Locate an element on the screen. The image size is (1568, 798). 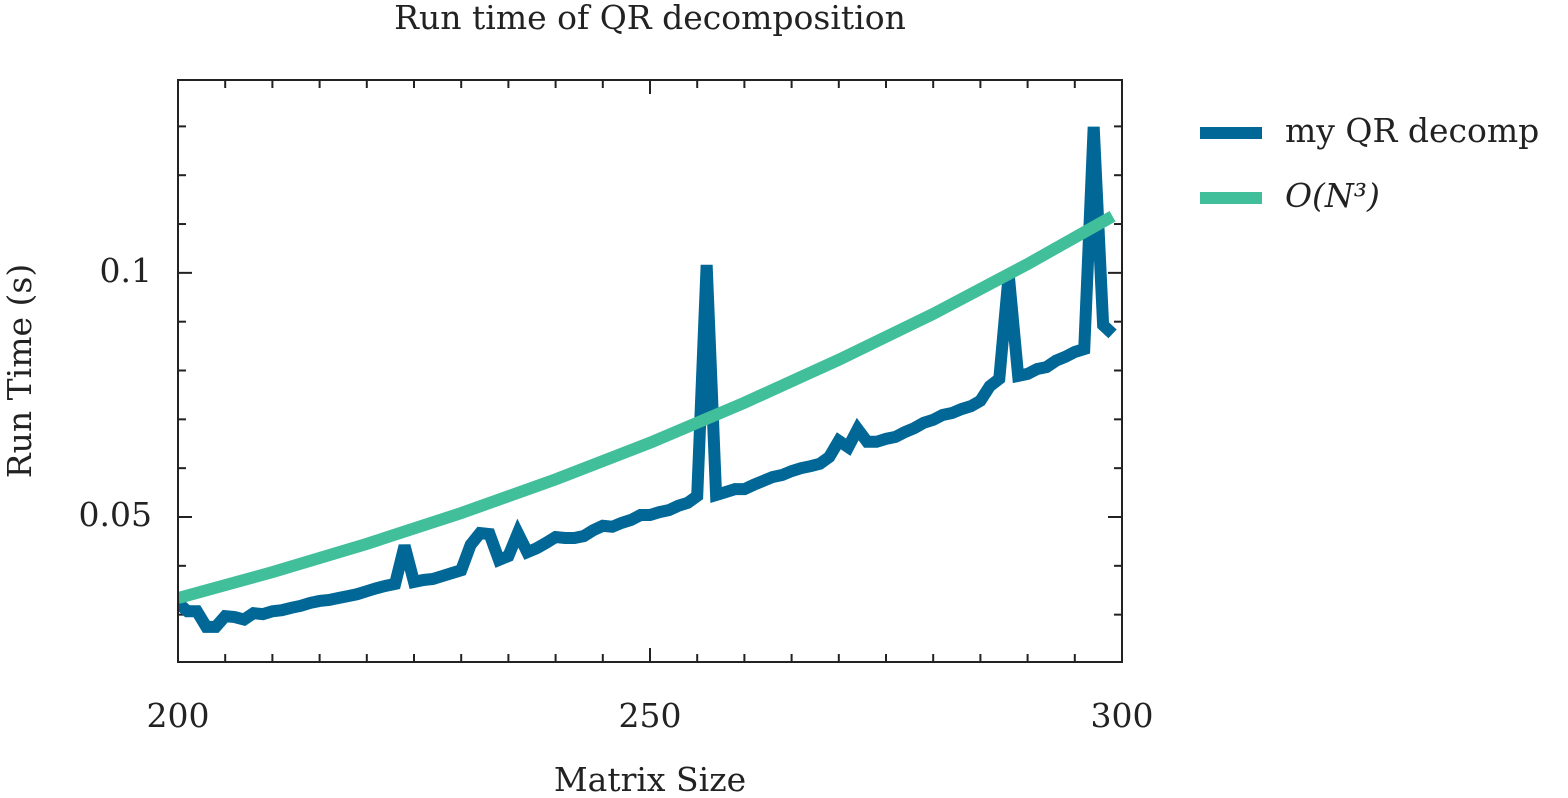
chart-title: Run time of QR decomposition is located at coordinates (650, 18).